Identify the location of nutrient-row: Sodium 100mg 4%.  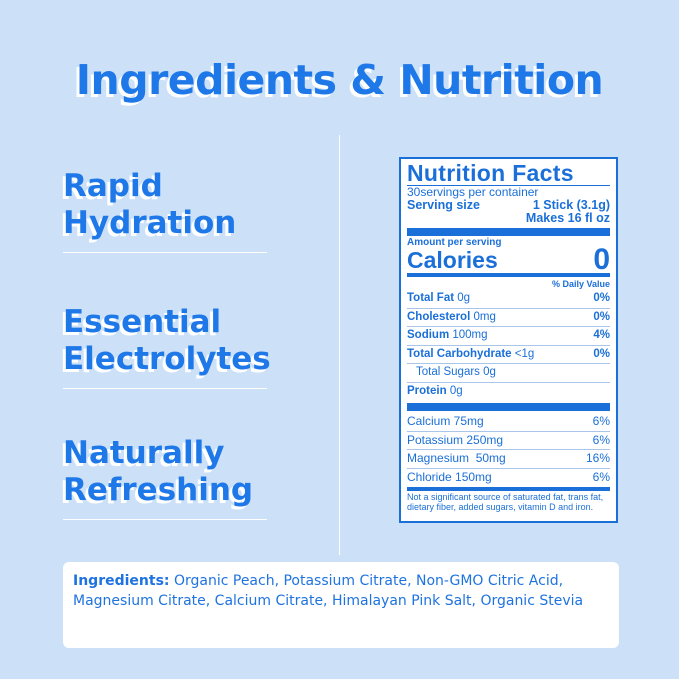
(508, 335).